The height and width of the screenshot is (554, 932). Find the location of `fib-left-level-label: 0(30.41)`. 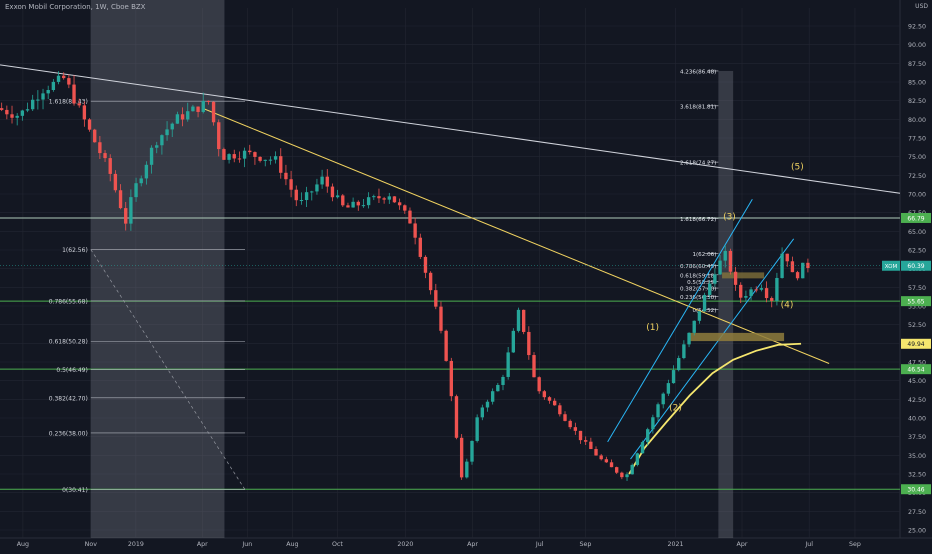

fib-left-level-label: 0(30.41) is located at coordinates (75, 490).